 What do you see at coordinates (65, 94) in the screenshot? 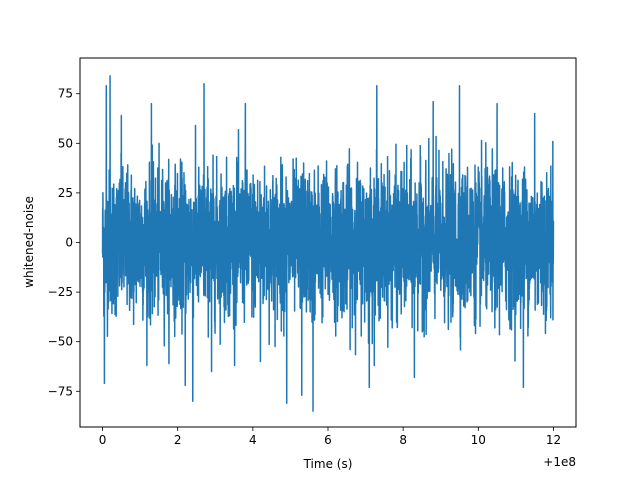
I see `y-tick-label: 75` at bounding box center [65, 94].